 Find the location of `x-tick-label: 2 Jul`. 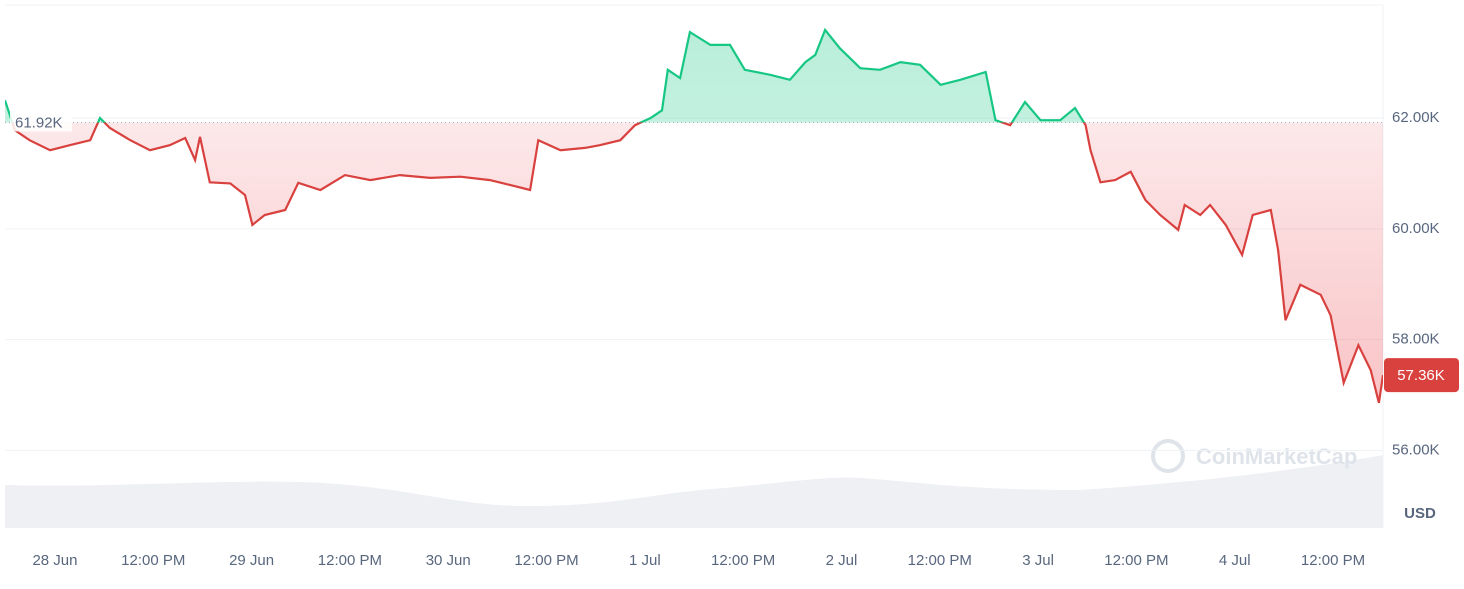

x-tick-label: 2 Jul is located at coordinates (842, 560).